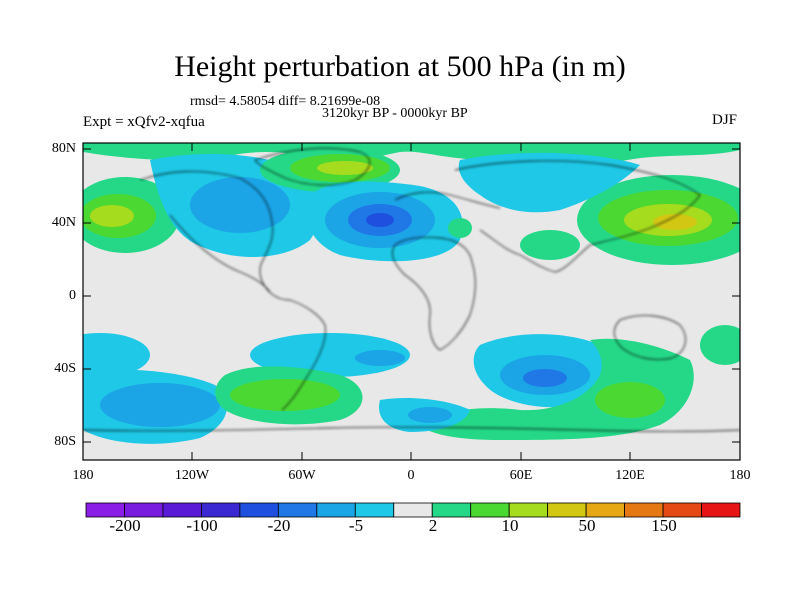 The height and width of the screenshot is (600, 800). Describe the element at coordinates (83, 475) in the screenshot. I see `lon-label-180-left: 180` at that location.